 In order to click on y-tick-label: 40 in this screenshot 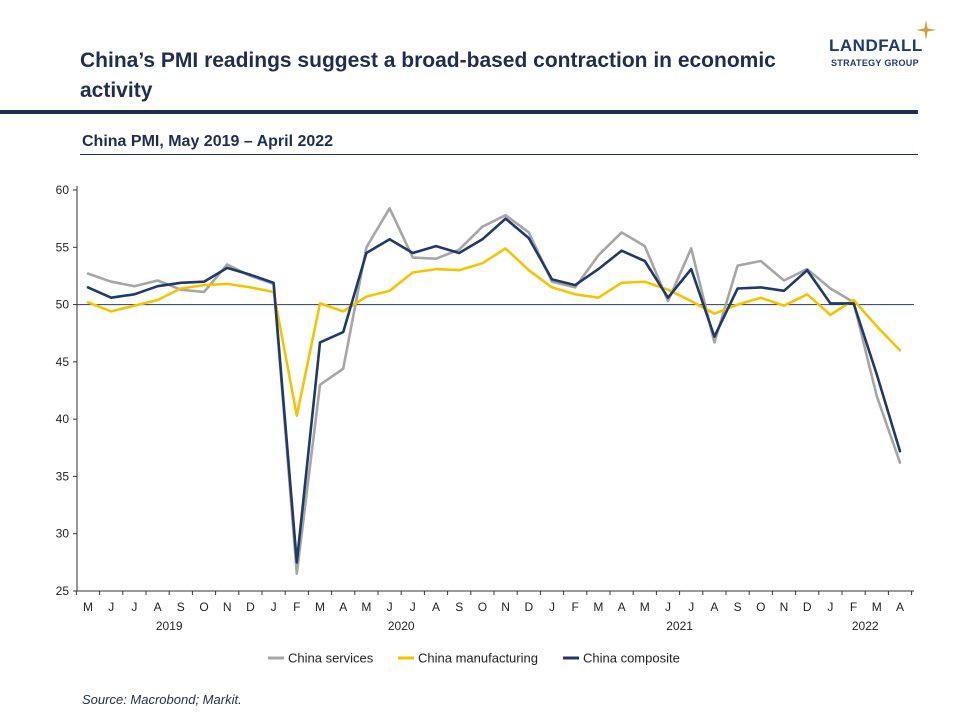, I will do `click(63, 419)`.